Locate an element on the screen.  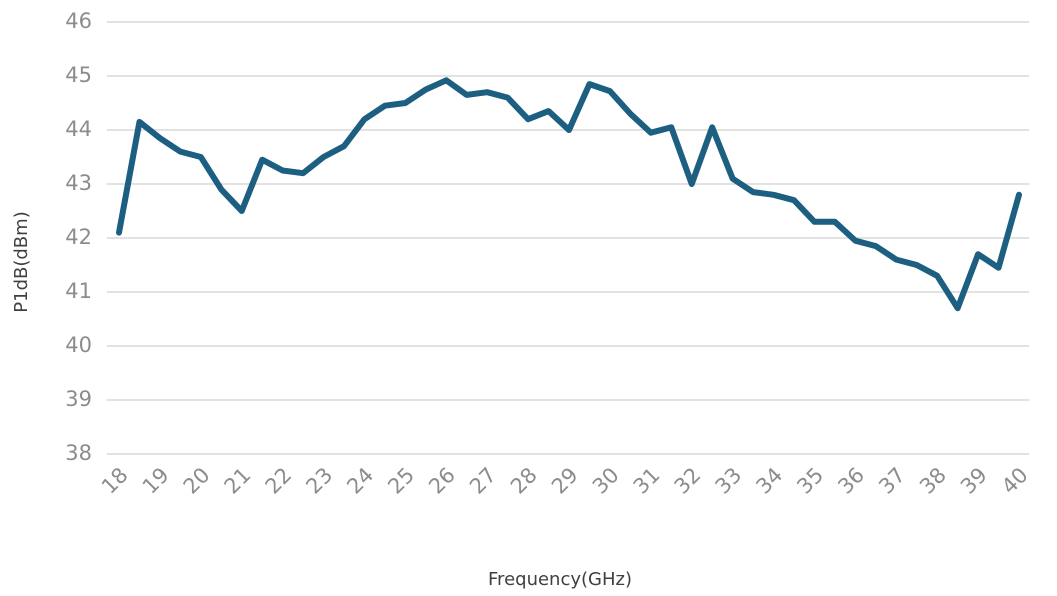
y-tick-label: 41 is located at coordinates (78, 291).